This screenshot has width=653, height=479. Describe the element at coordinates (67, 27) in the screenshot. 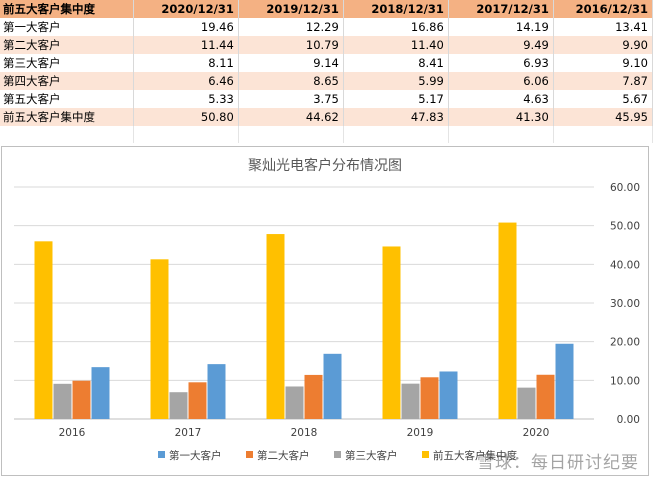

I see `row-label: 第一大客户` at that location.